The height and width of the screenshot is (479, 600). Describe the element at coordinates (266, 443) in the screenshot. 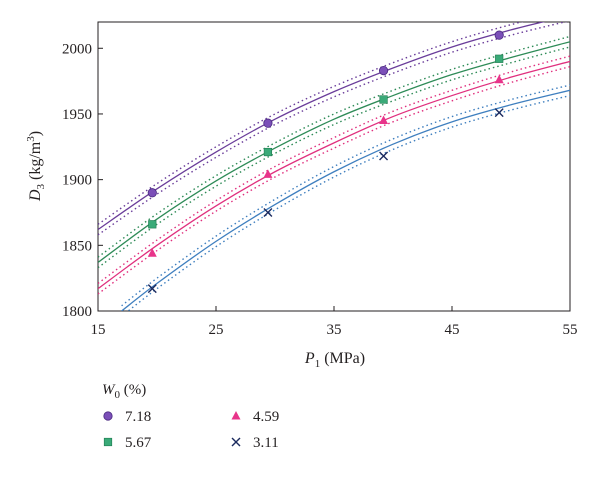

I see `legend-label-3.11: 3.11` at that location.